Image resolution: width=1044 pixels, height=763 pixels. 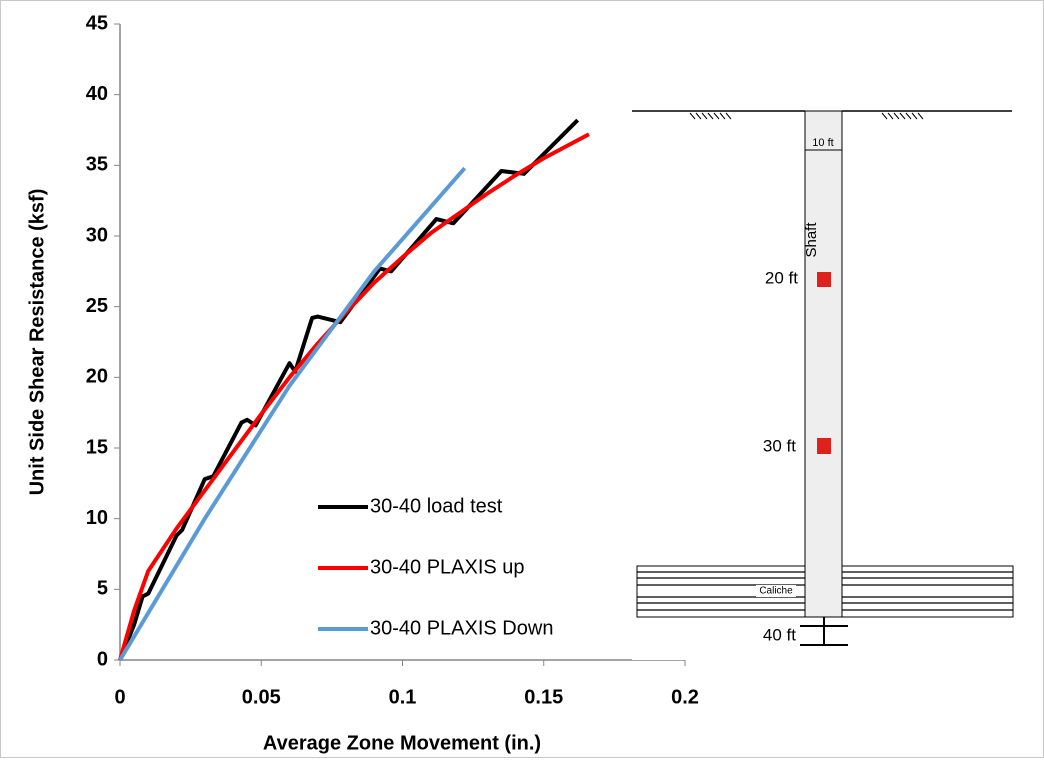 What do you see at coordinates (461, 628) in the screenshot?
I see `legend-label: 30-40 PLAXIS Down` at bounding box center [461, 628].